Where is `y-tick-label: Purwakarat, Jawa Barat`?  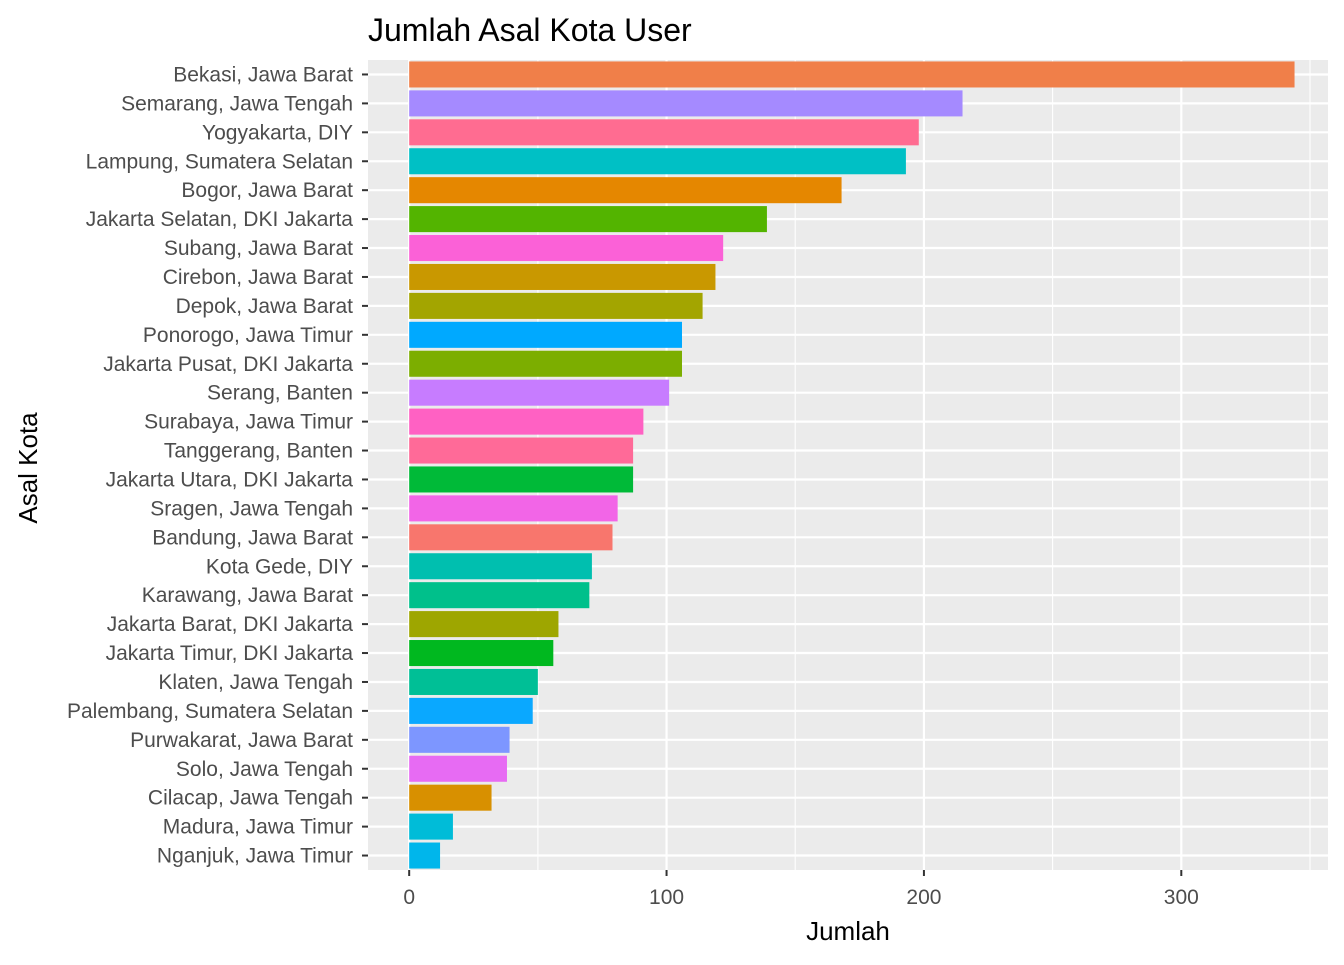 y-tick-label: Purwakarat, Jawa Barat is located at coordinates (241, 740).